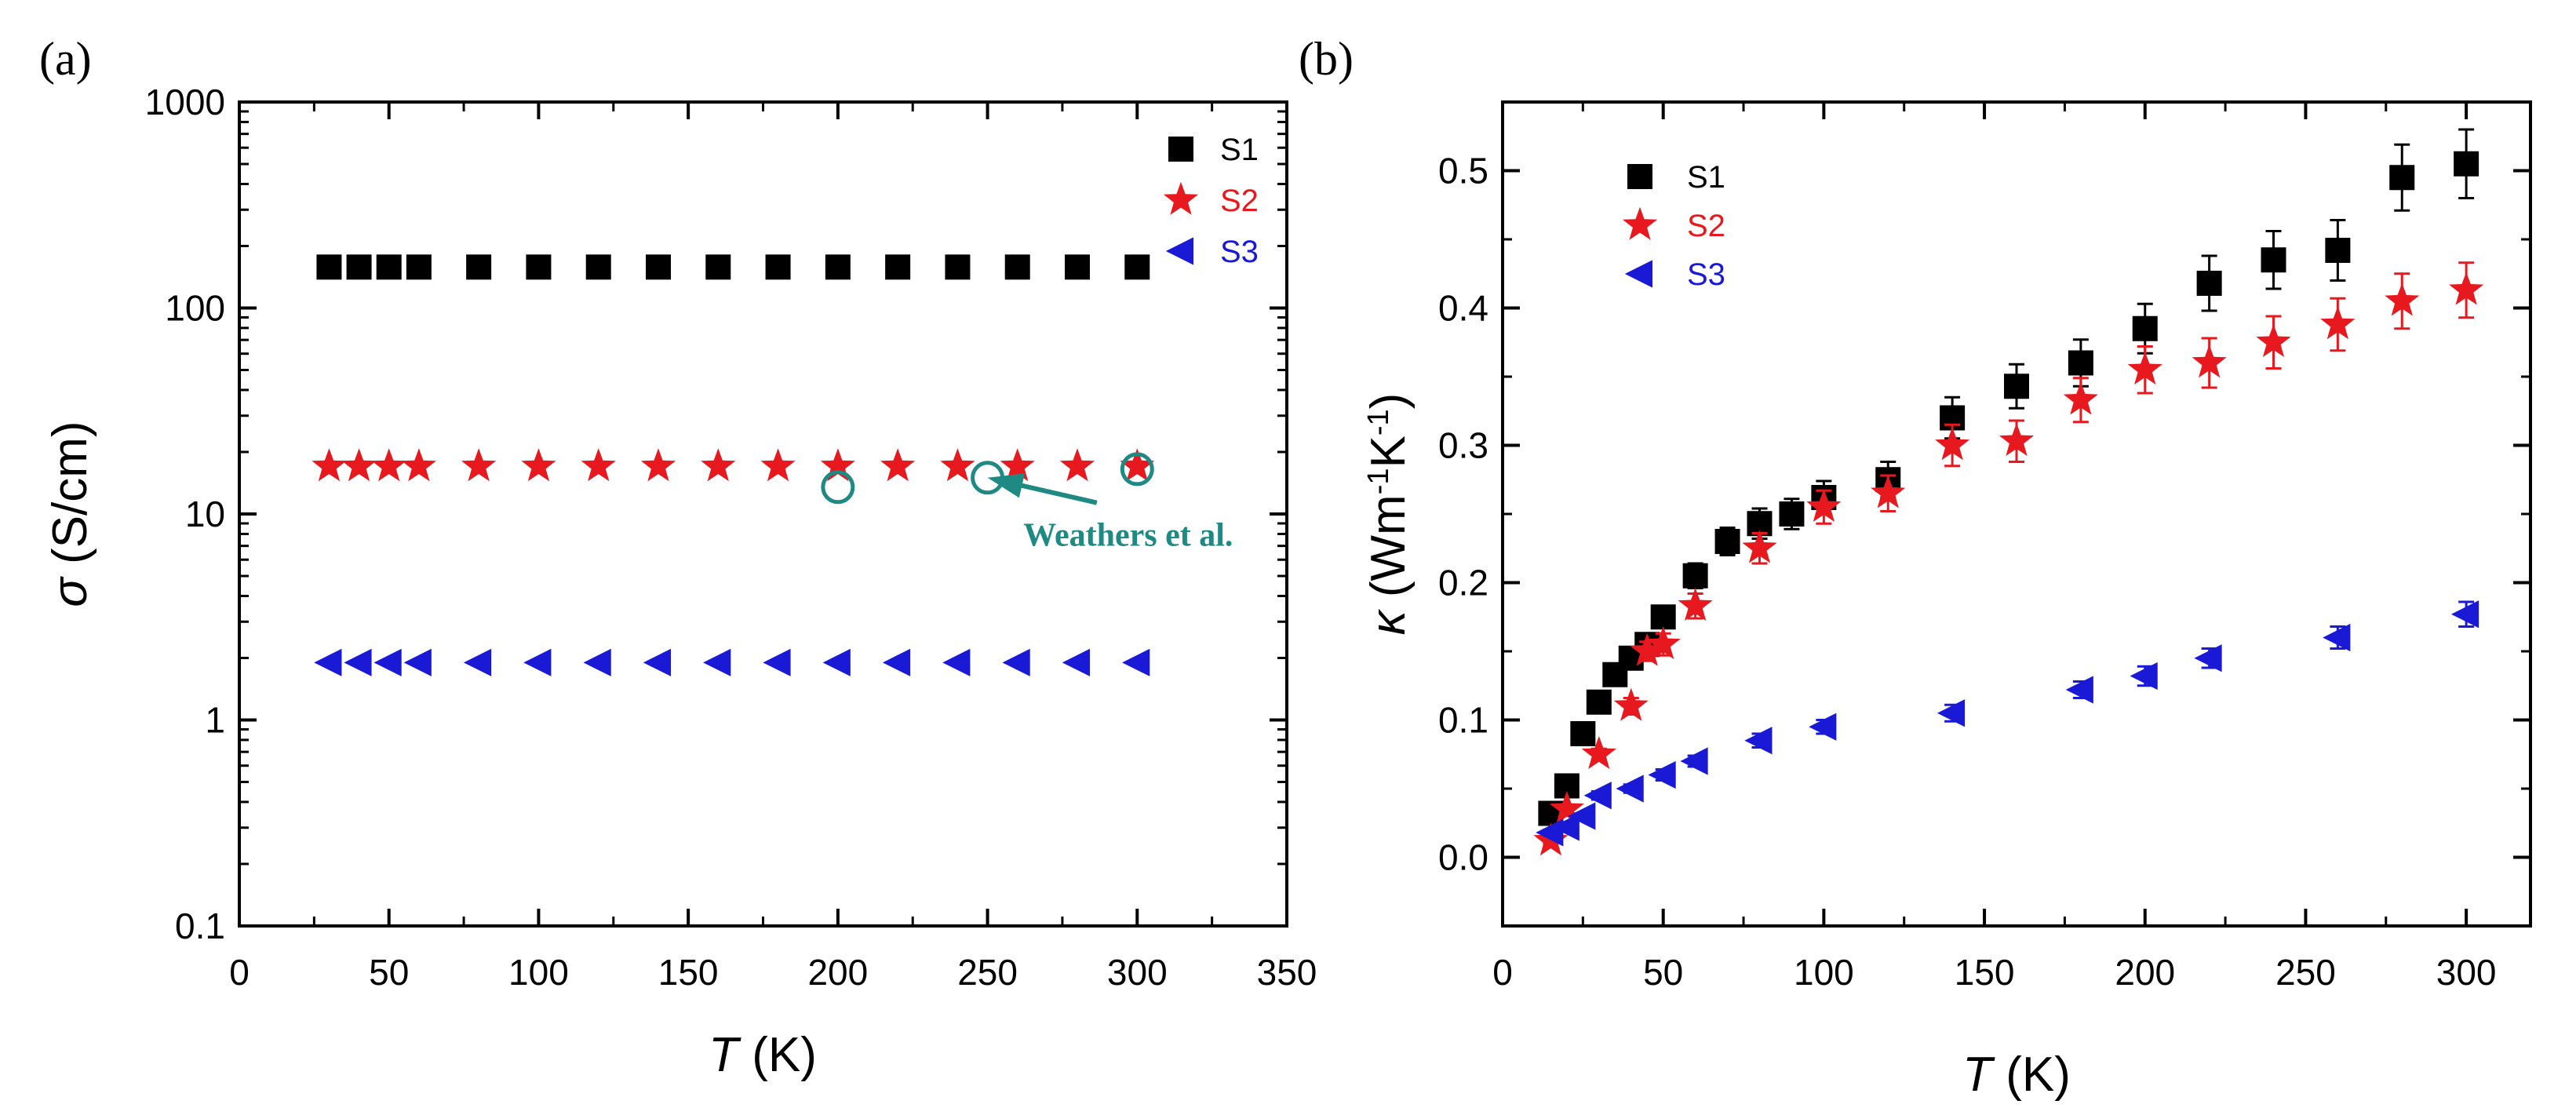 The height and width of the screenshot is (1108, 2576). I want to click on y-symbol: κ, so click(1388, 621).